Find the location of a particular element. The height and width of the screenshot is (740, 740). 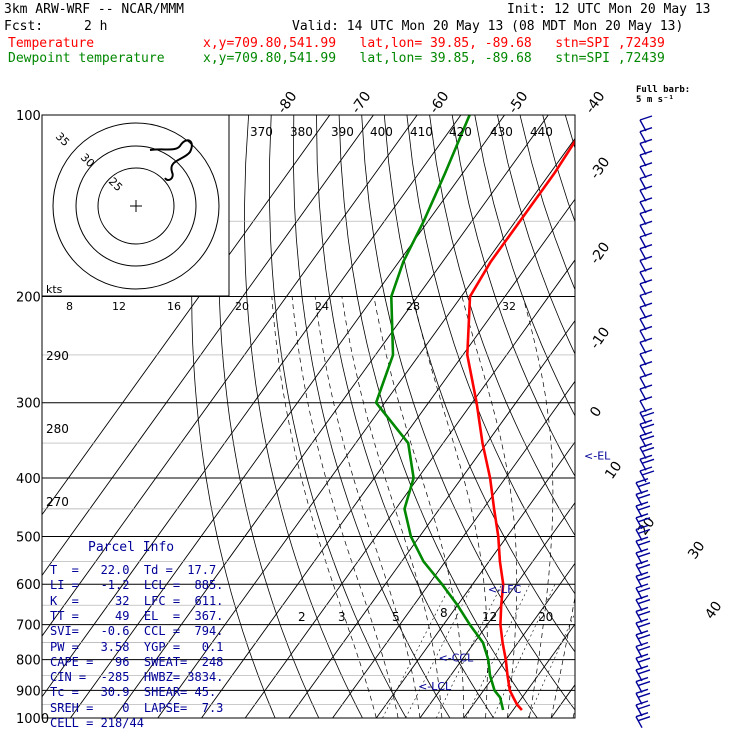

mixing-ratio-label: 5 is located at coordinates (396, 617).